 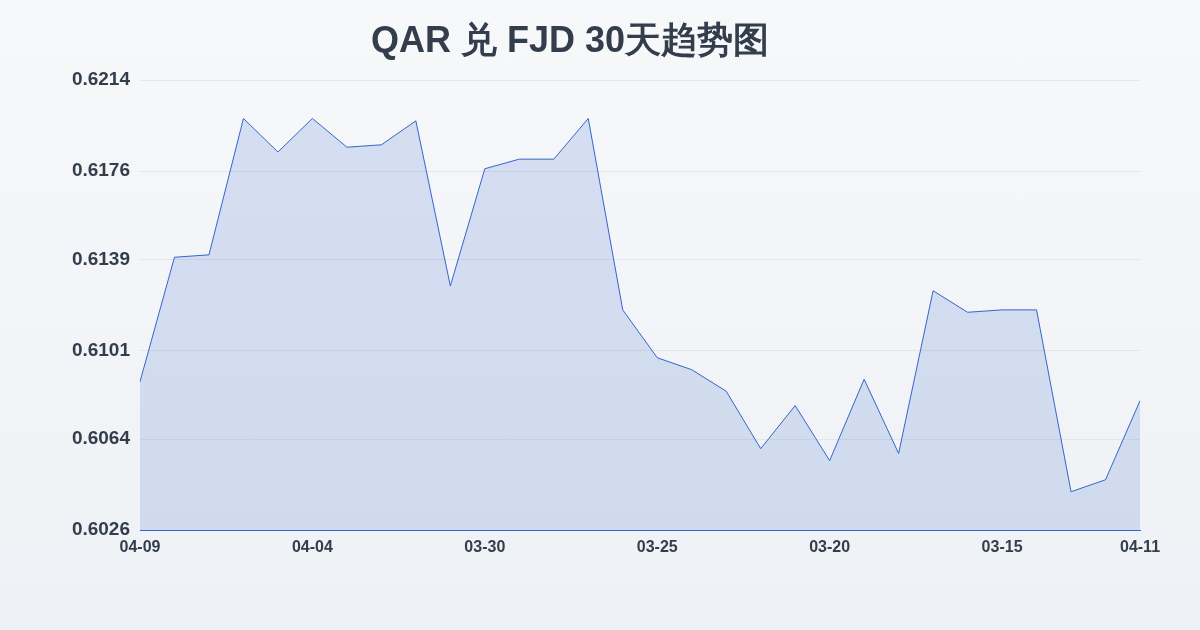 What do you see at coordinates (140, 547) in the screenshot?
I see `x-tick-label: 04-09` at bounding box center [140, 547].